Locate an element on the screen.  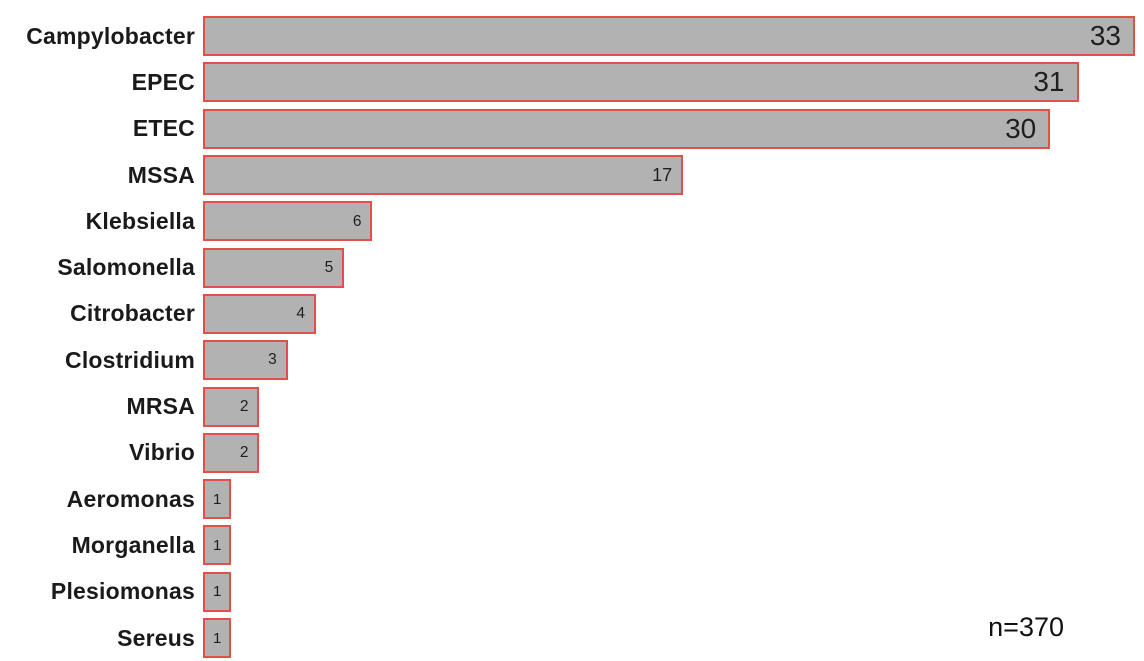
chart-row: Sereus 1 is located at coordinates (572, 638).